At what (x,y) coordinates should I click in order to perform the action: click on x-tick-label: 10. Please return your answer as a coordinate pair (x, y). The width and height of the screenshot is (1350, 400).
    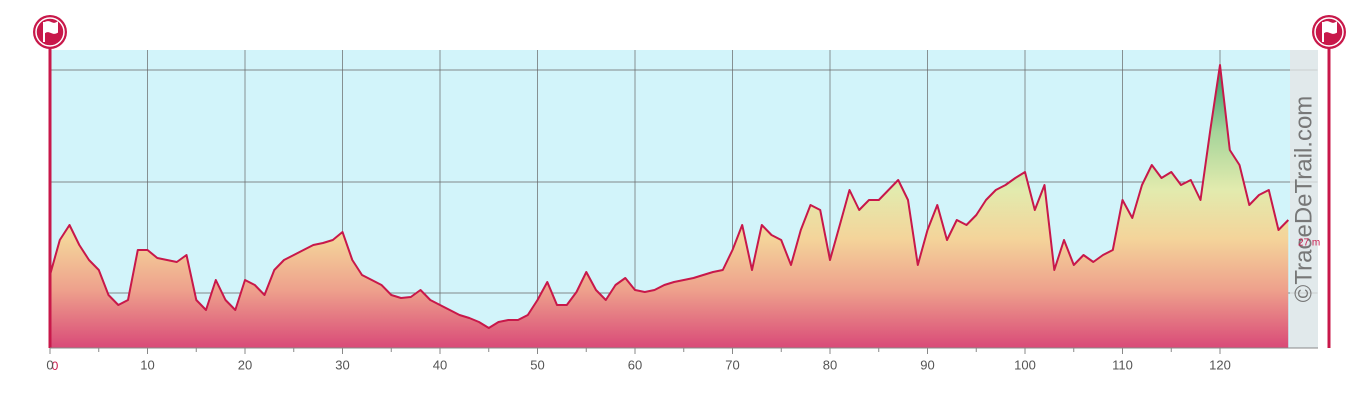
    Looking at the image, I should click on (147, 364).